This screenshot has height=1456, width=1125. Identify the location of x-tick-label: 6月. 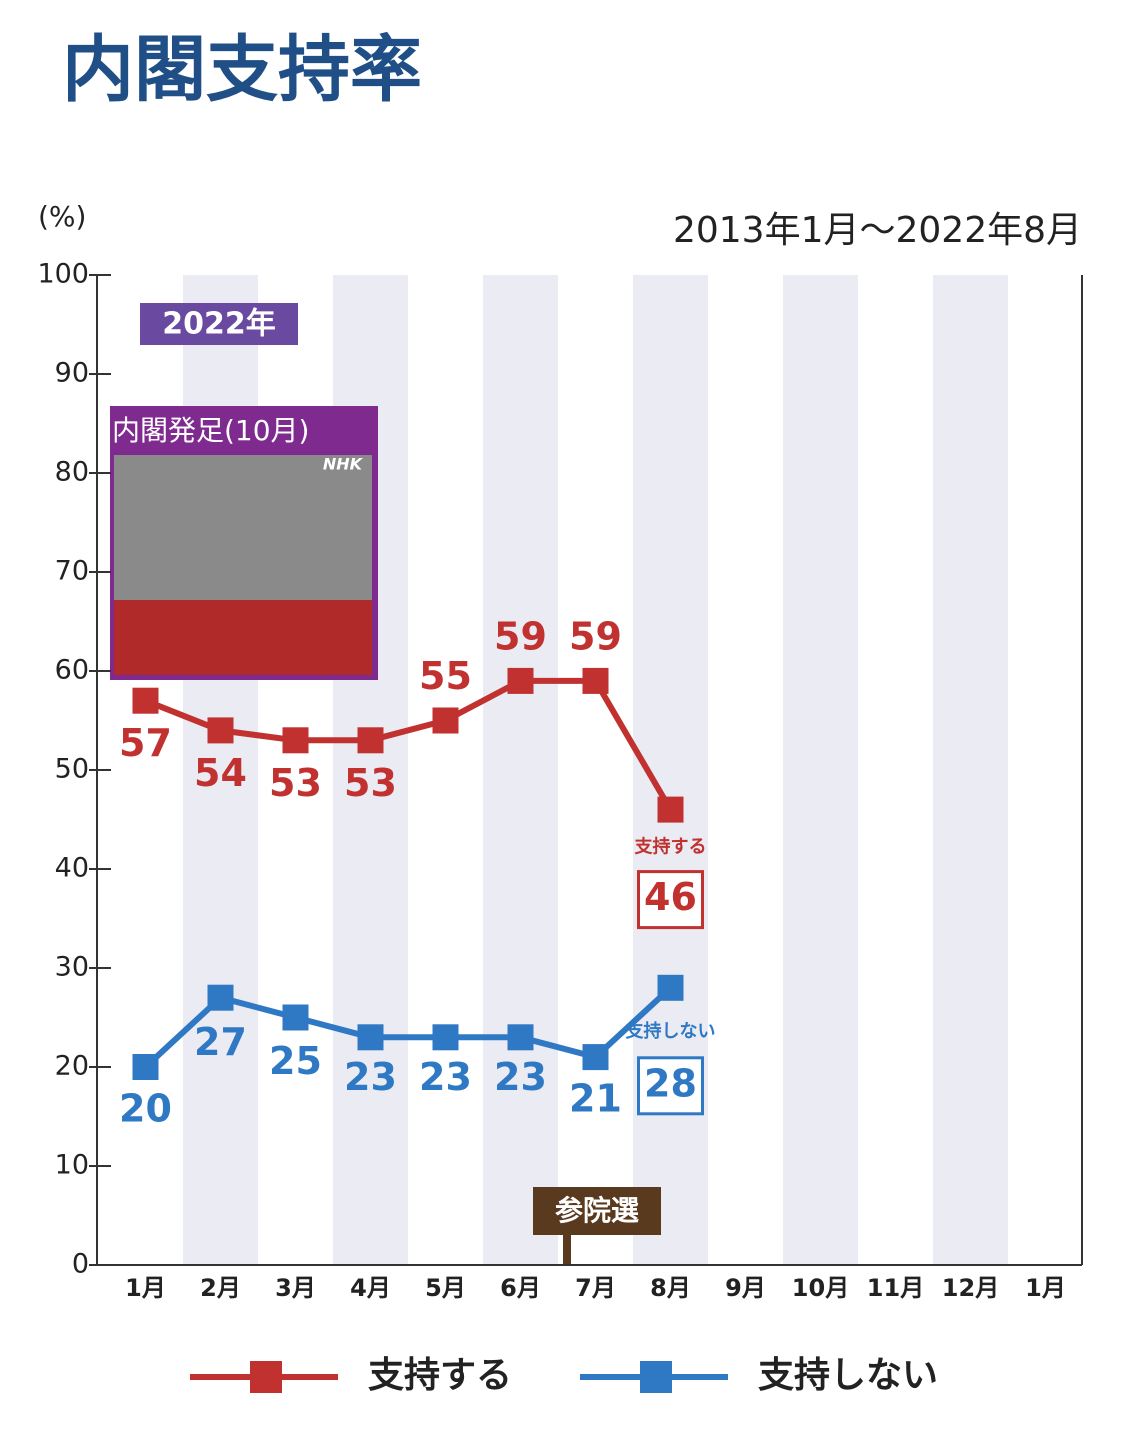
(520, 1288).